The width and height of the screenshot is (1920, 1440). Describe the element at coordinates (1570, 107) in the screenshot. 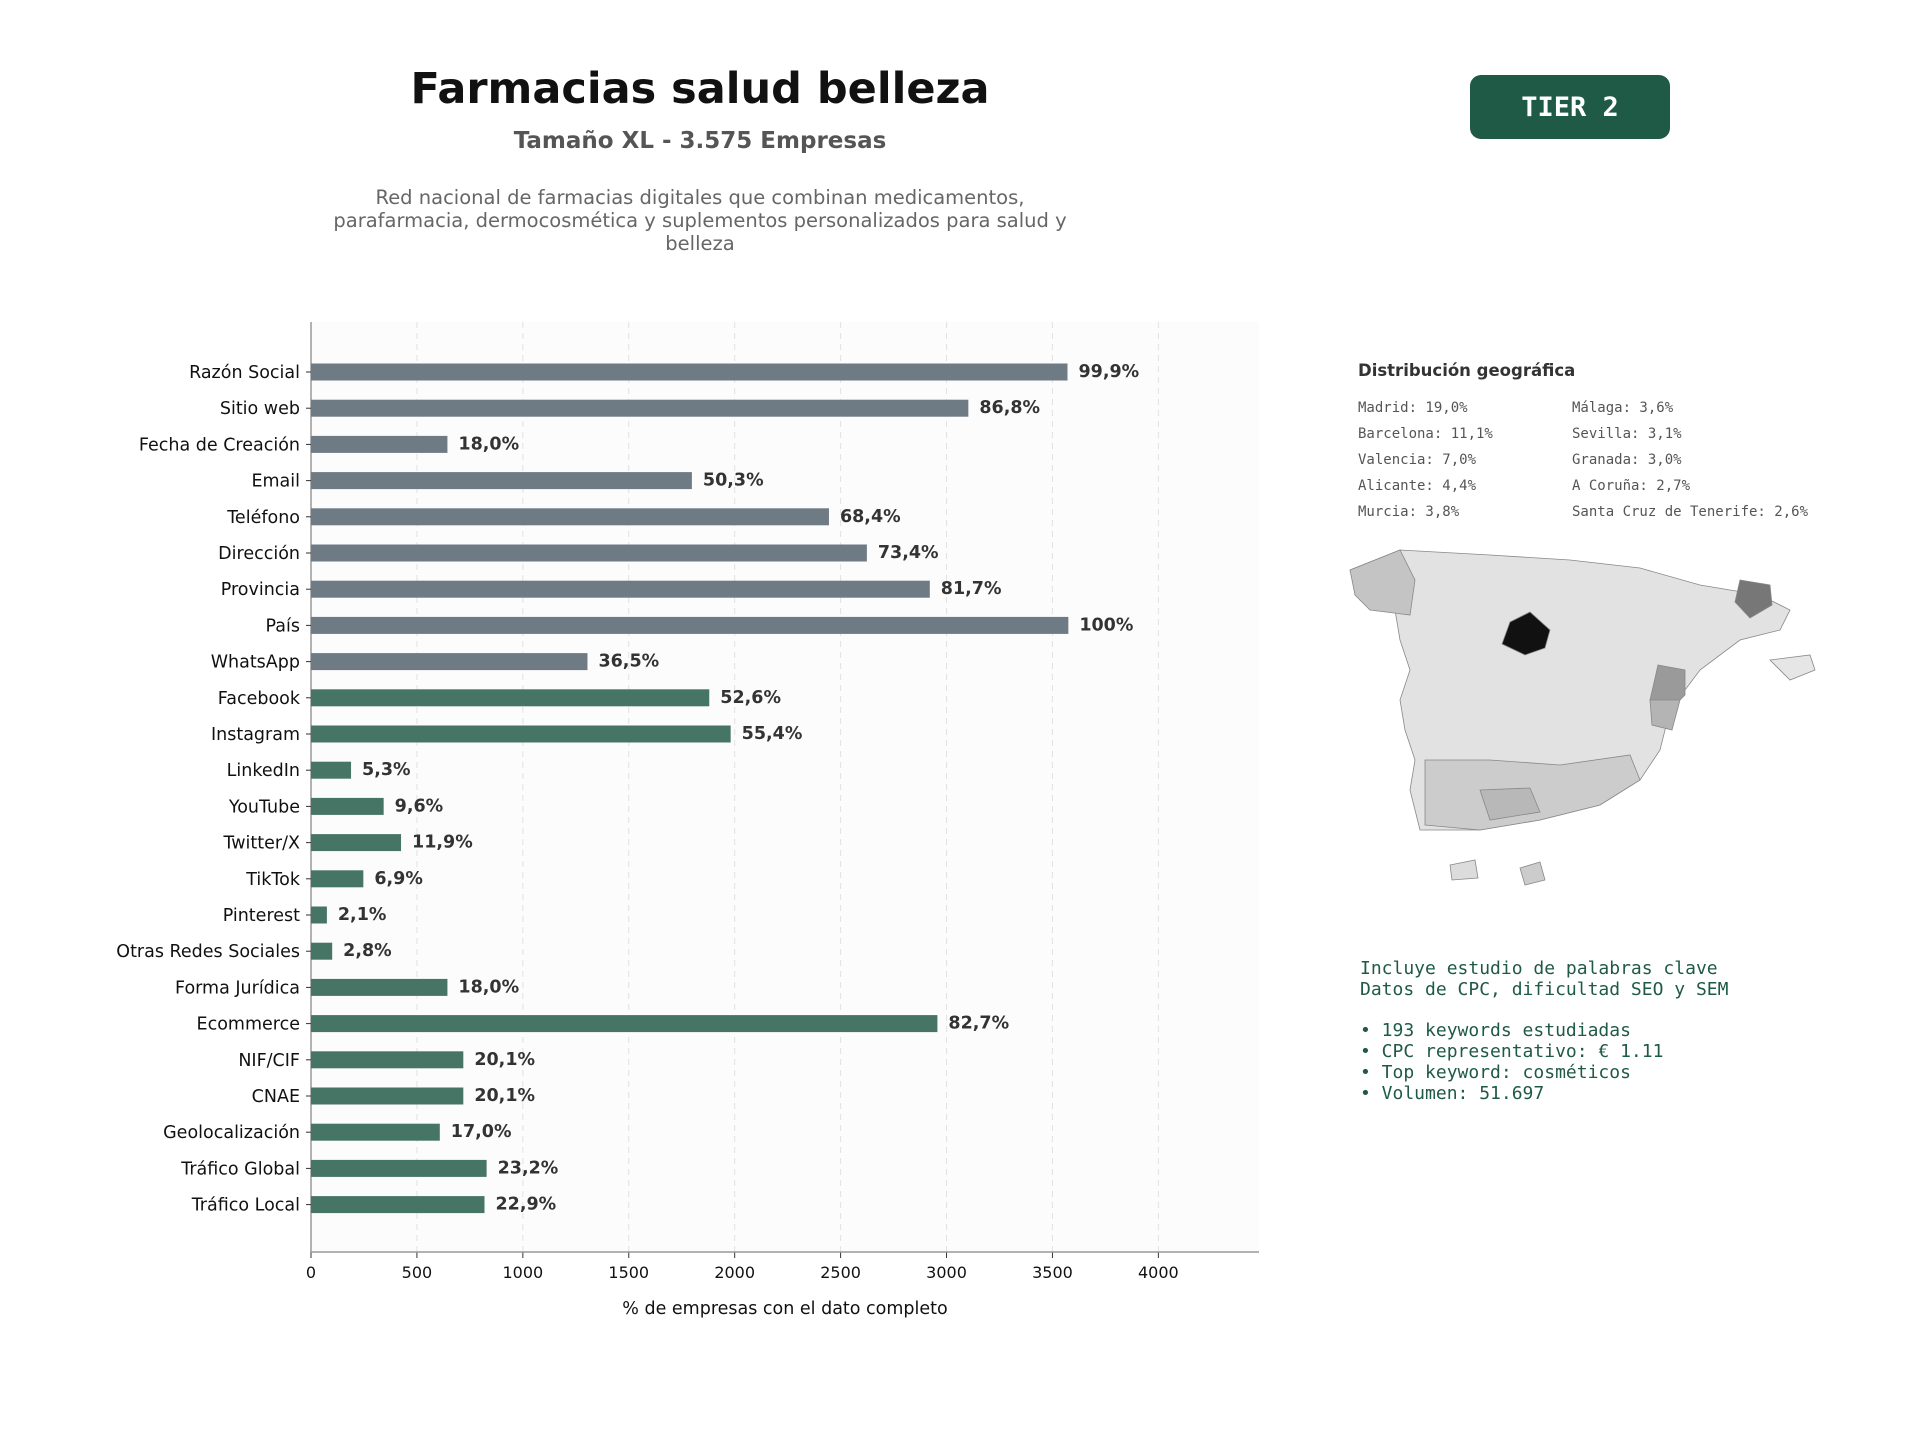

I see `tier-badge: TIER 2` at that location.